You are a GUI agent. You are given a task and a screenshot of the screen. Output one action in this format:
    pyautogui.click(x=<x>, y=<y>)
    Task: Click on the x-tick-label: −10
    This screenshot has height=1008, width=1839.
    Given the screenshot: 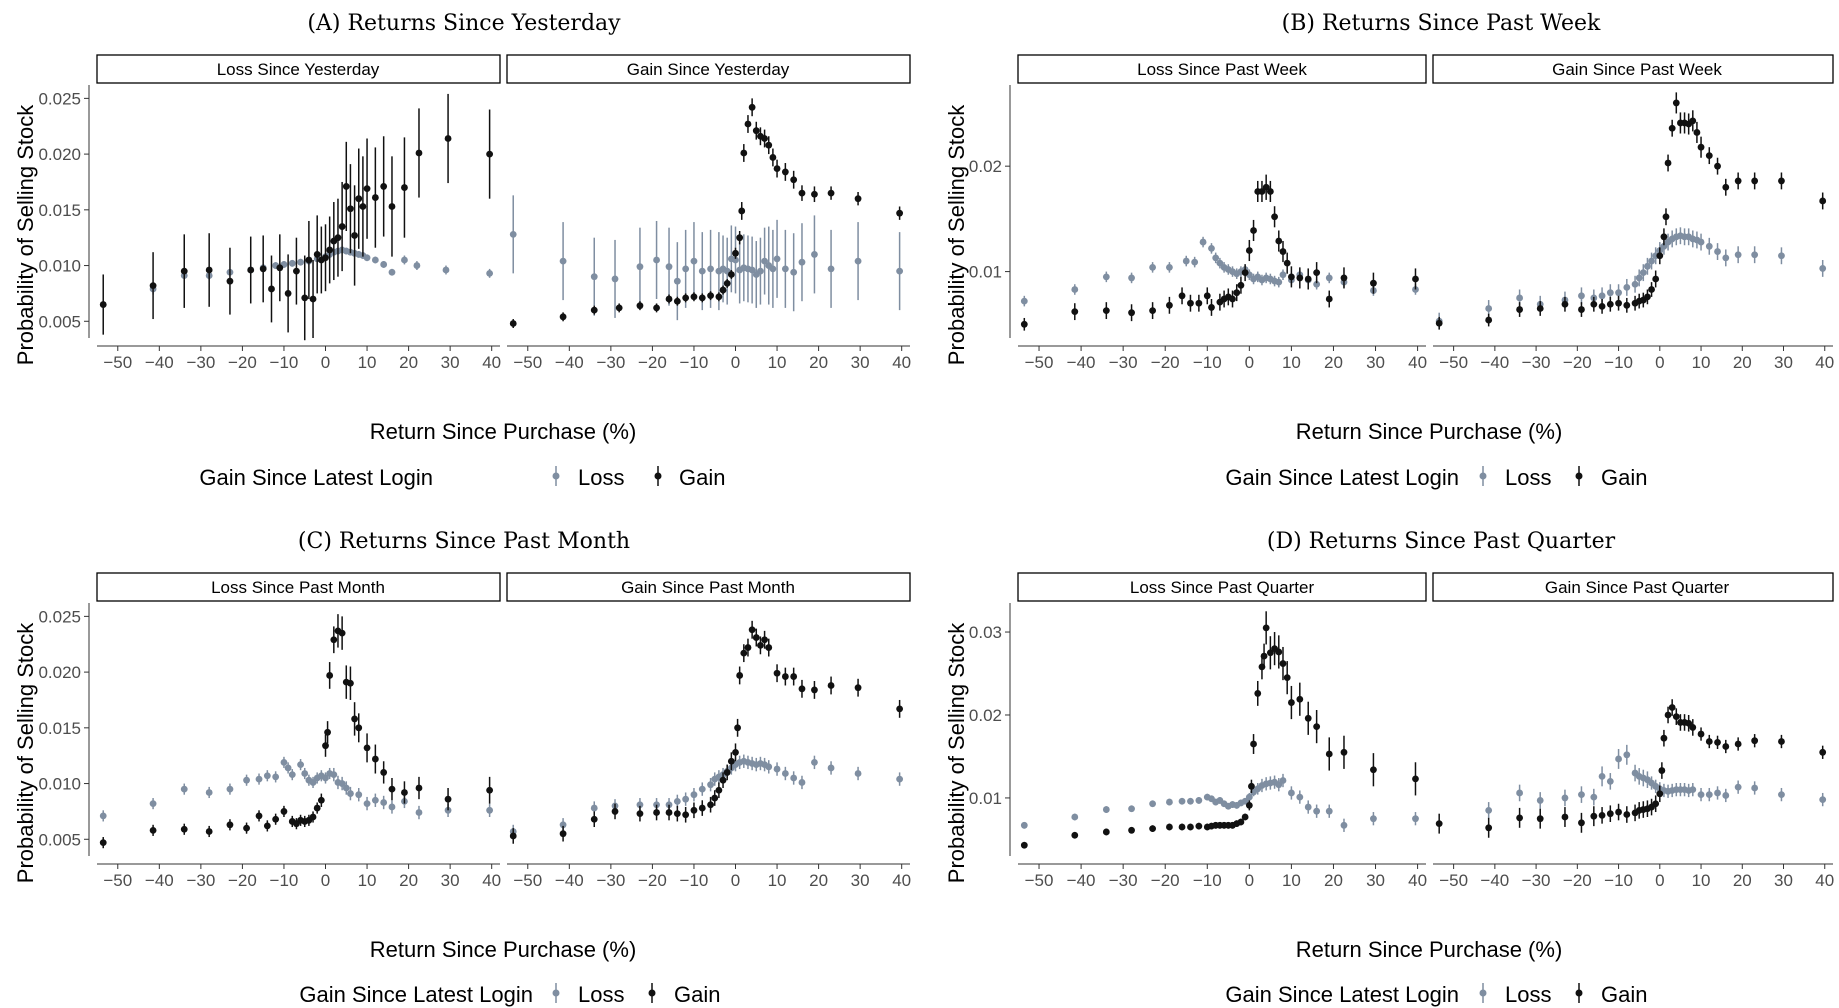 What is the action you would take?
    pyautogui.click(x=284, y=362)
    